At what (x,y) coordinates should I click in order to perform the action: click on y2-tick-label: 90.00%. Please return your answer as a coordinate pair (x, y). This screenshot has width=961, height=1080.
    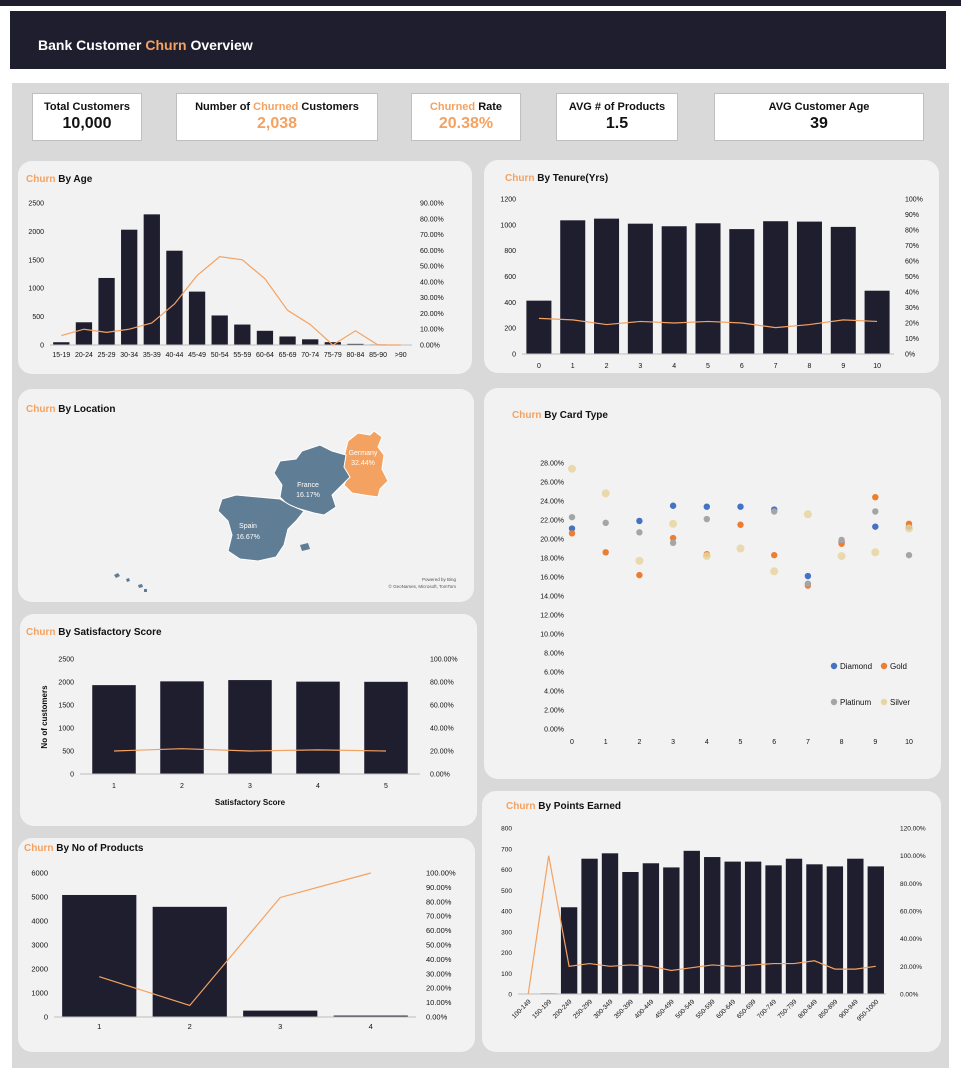
    Looking at the image, I should click on (439, 887).